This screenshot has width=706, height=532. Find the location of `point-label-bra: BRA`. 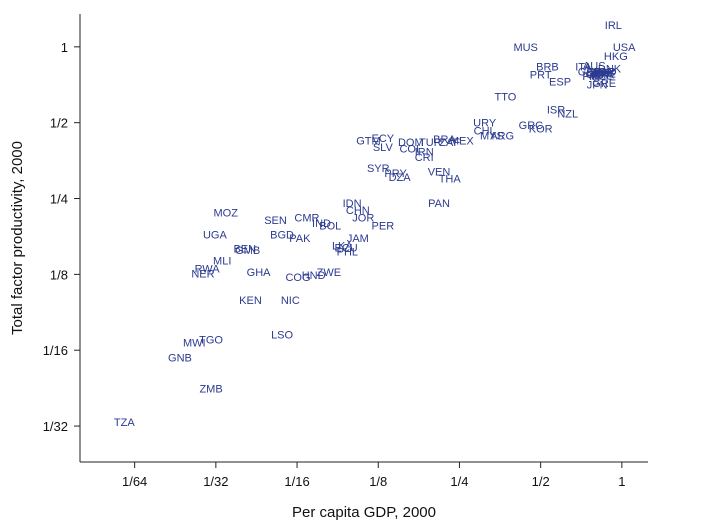

point-label-bra: BRA is located at coordinates (444, 140).